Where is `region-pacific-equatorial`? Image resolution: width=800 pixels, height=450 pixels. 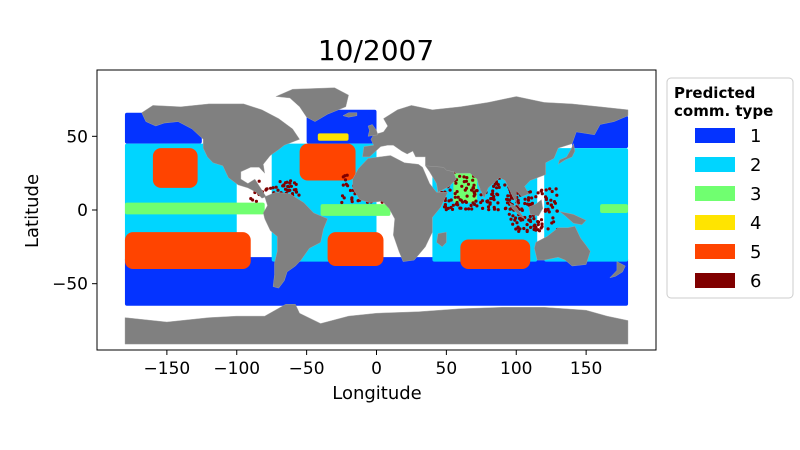 region-pacific-equatorial is located at coordinates (194, 208).